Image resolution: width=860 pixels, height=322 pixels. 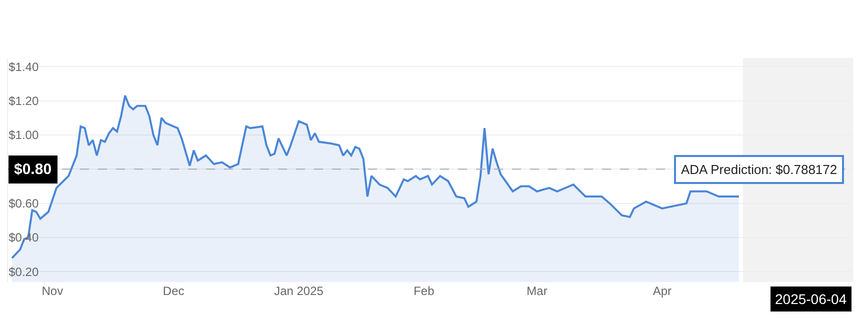 What do you see at coordinates (811, 299) in the screenshot?
I see `text: 2025-06-04` at bounding box center [811, 299].